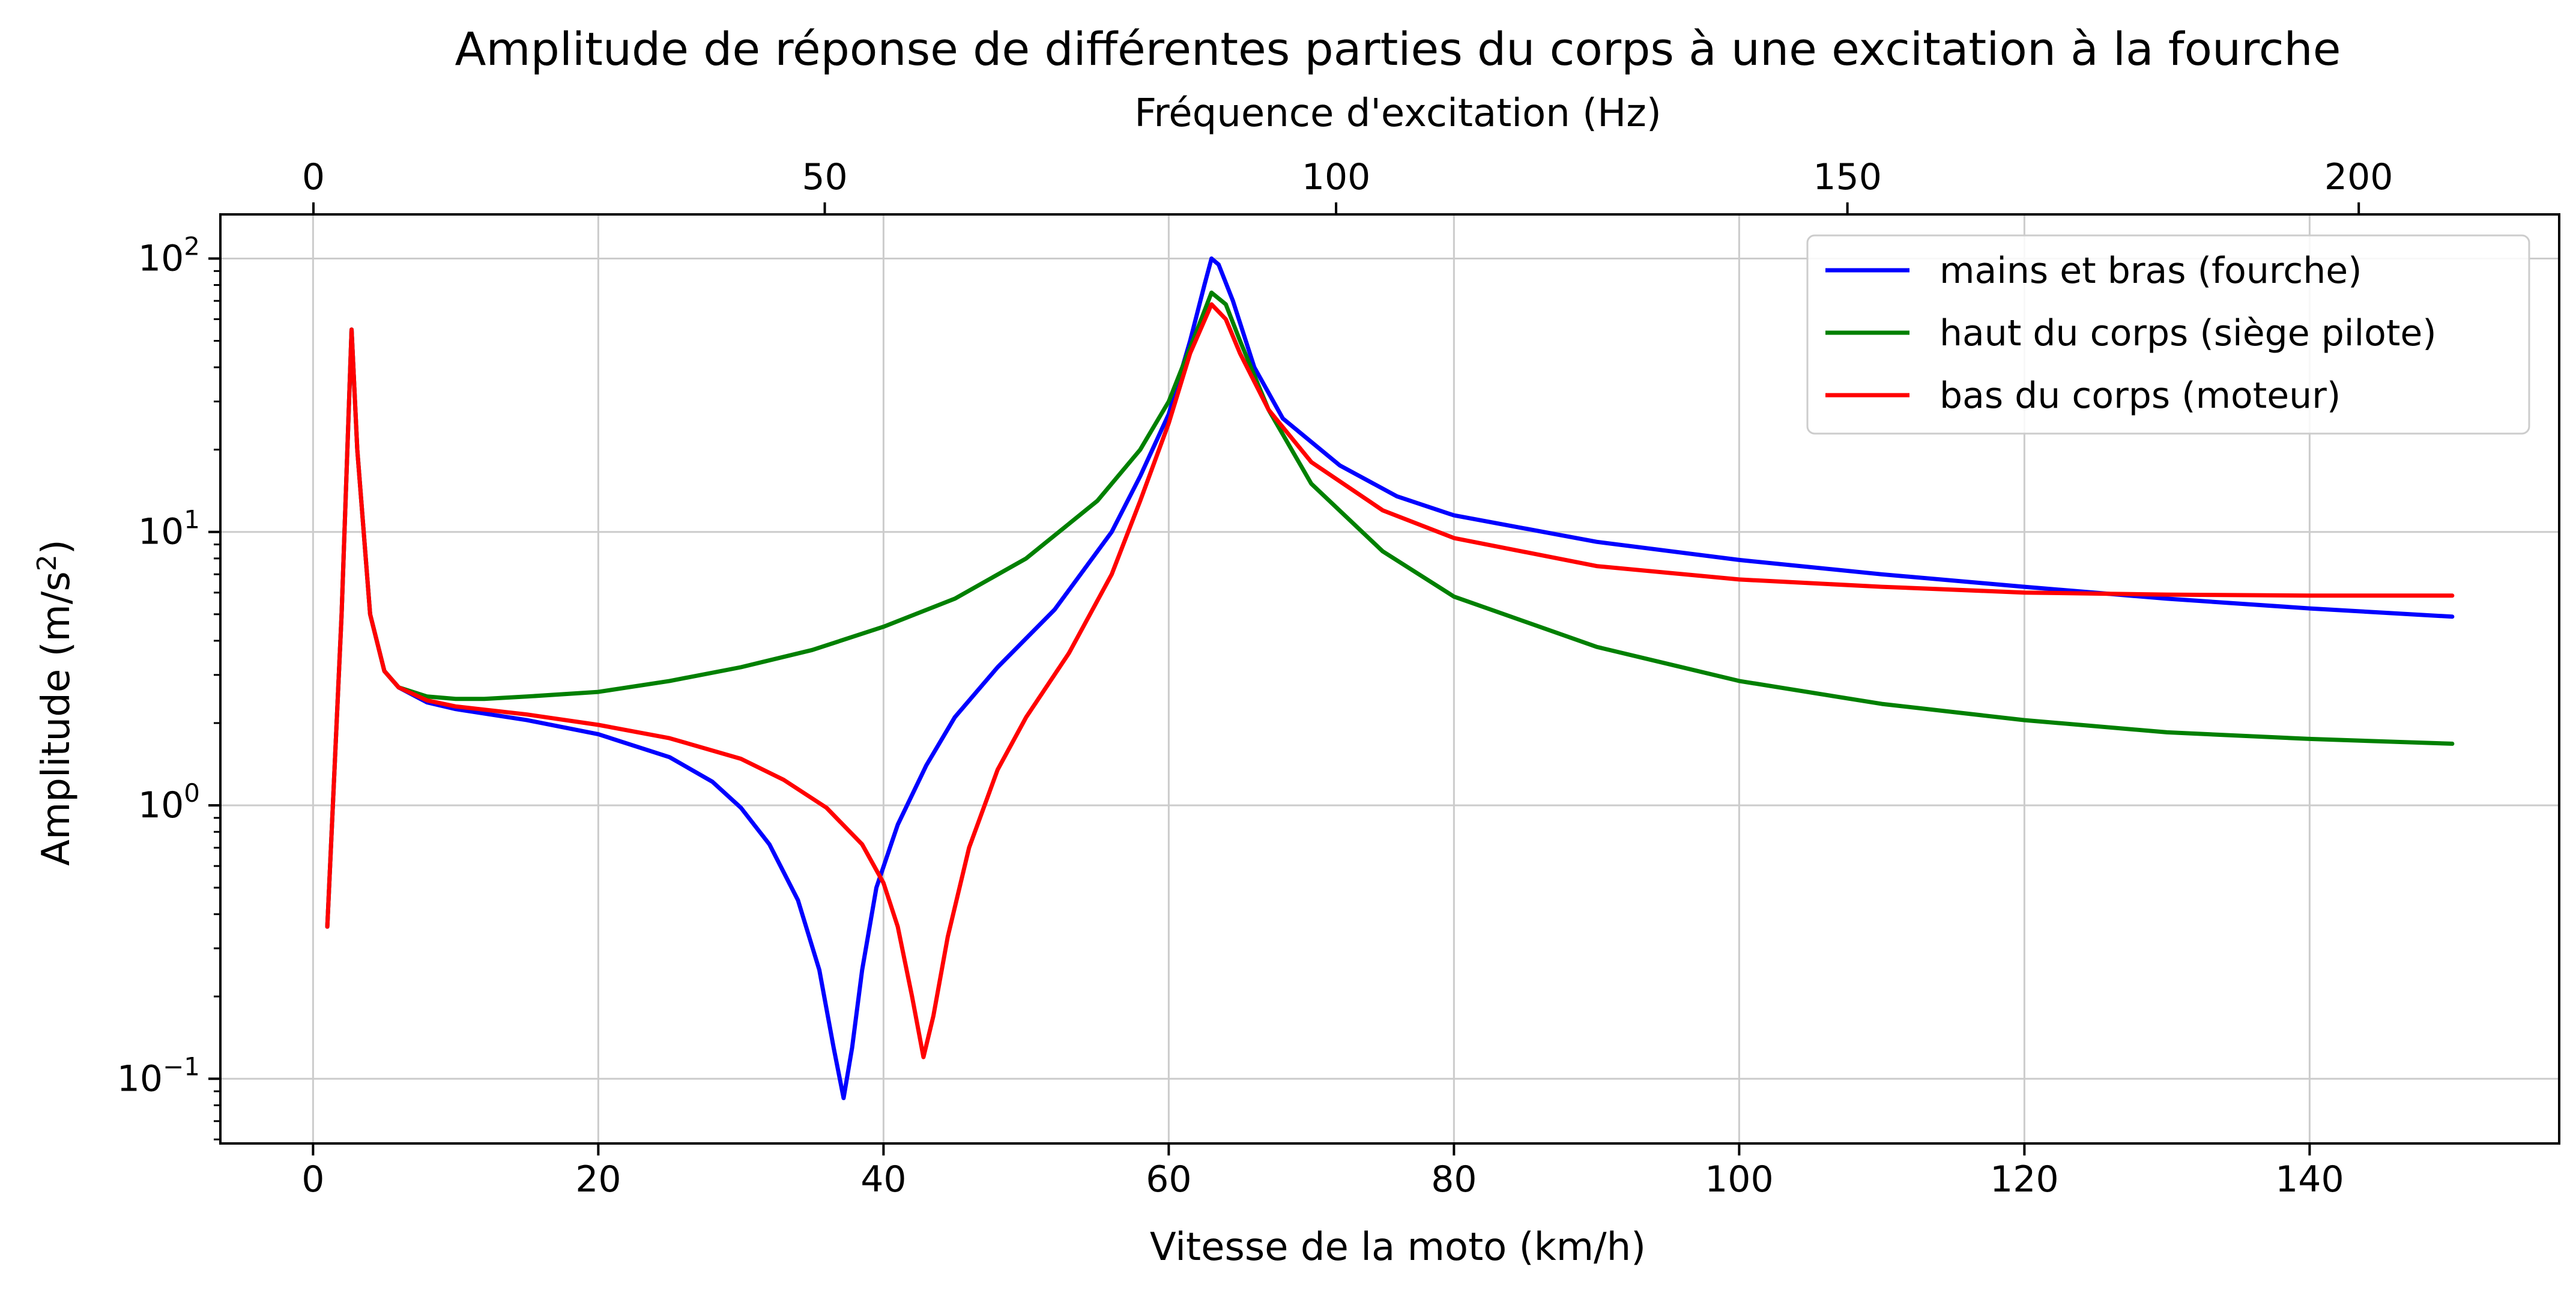 The width and height of the screenshot is (2576, 1296). I want to click on x2-tick-label: 0, so click(314, 177).